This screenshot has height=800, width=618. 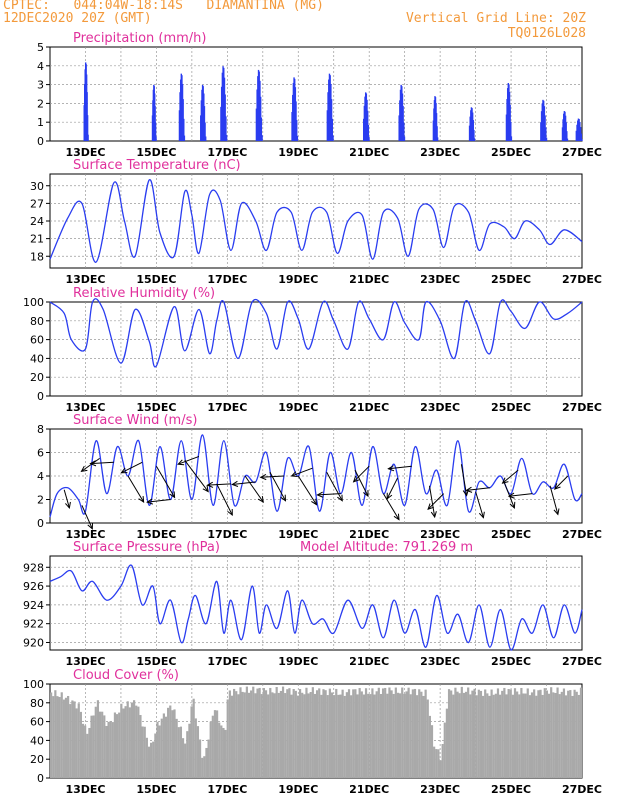 What do you see at coordinates (227, 279) in the screenshot?
I see `x-tick-label: 17DEC` at bounding box center [227, 279].